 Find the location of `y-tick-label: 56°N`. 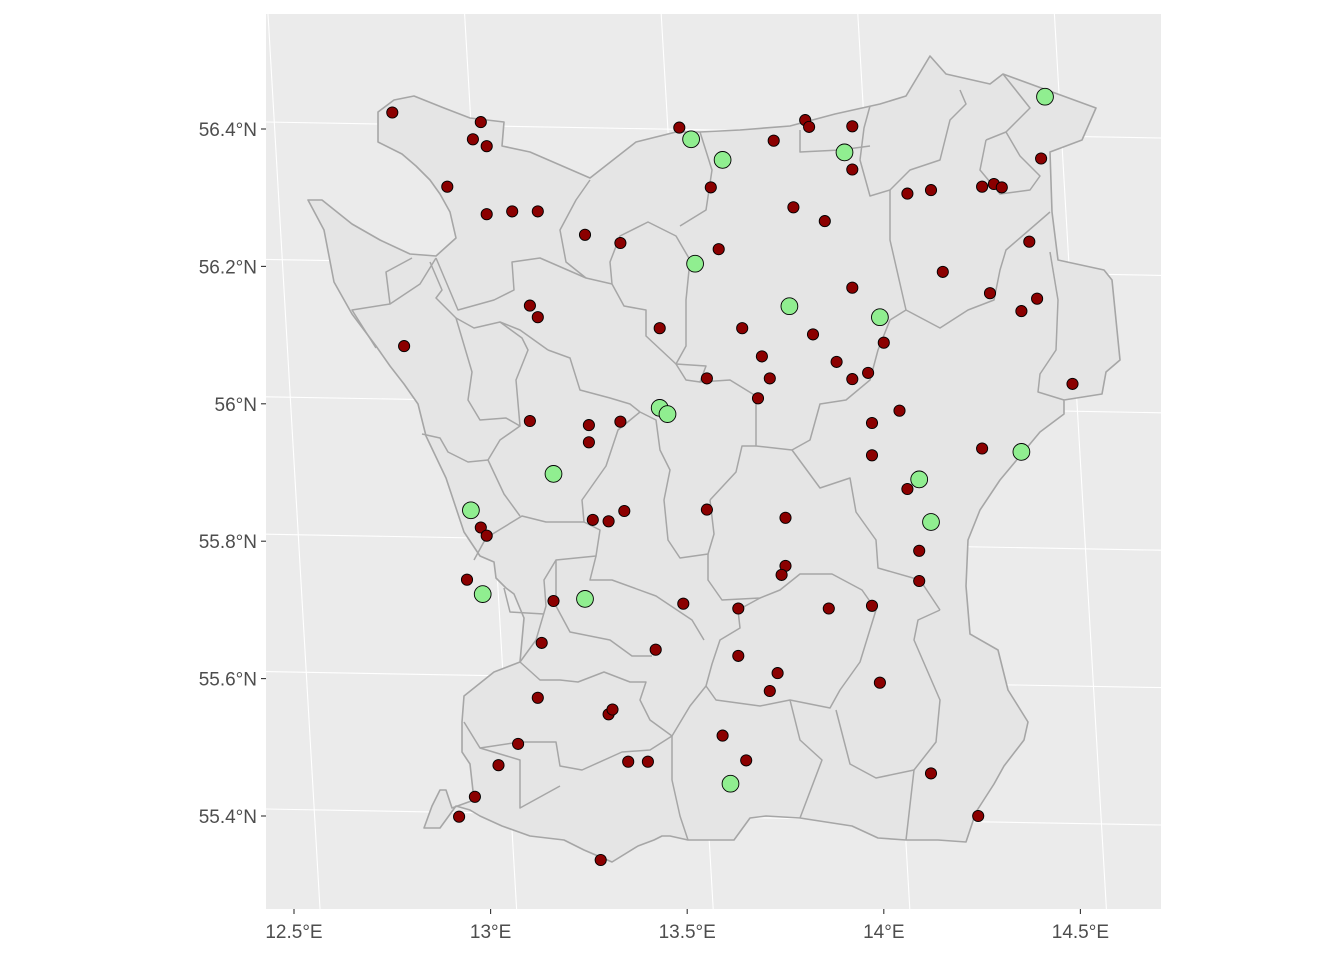

y-tick-label: 56°N is located at coordinates (236, 405).